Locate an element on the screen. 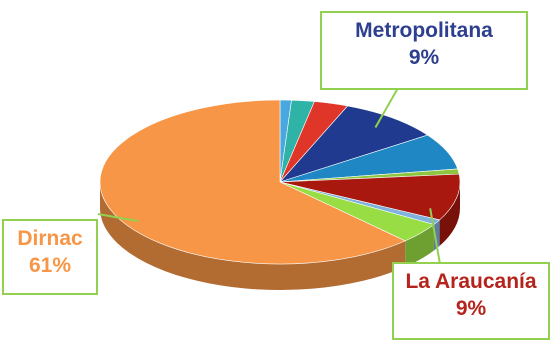  pie-slice-metropolitana is located at coordinates (354, 144).